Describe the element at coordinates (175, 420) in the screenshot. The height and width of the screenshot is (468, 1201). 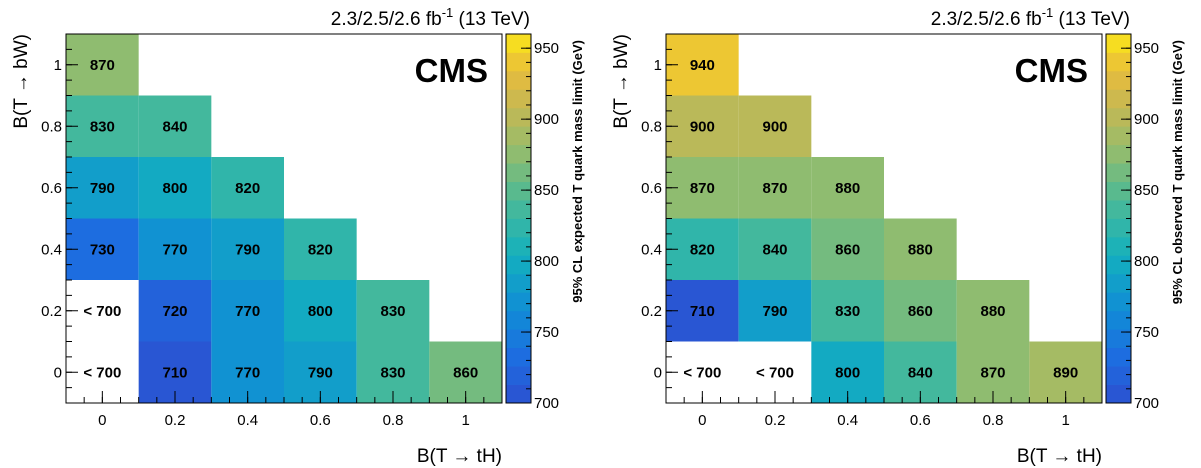
I see `x-tick-label: 0.2` at that location.